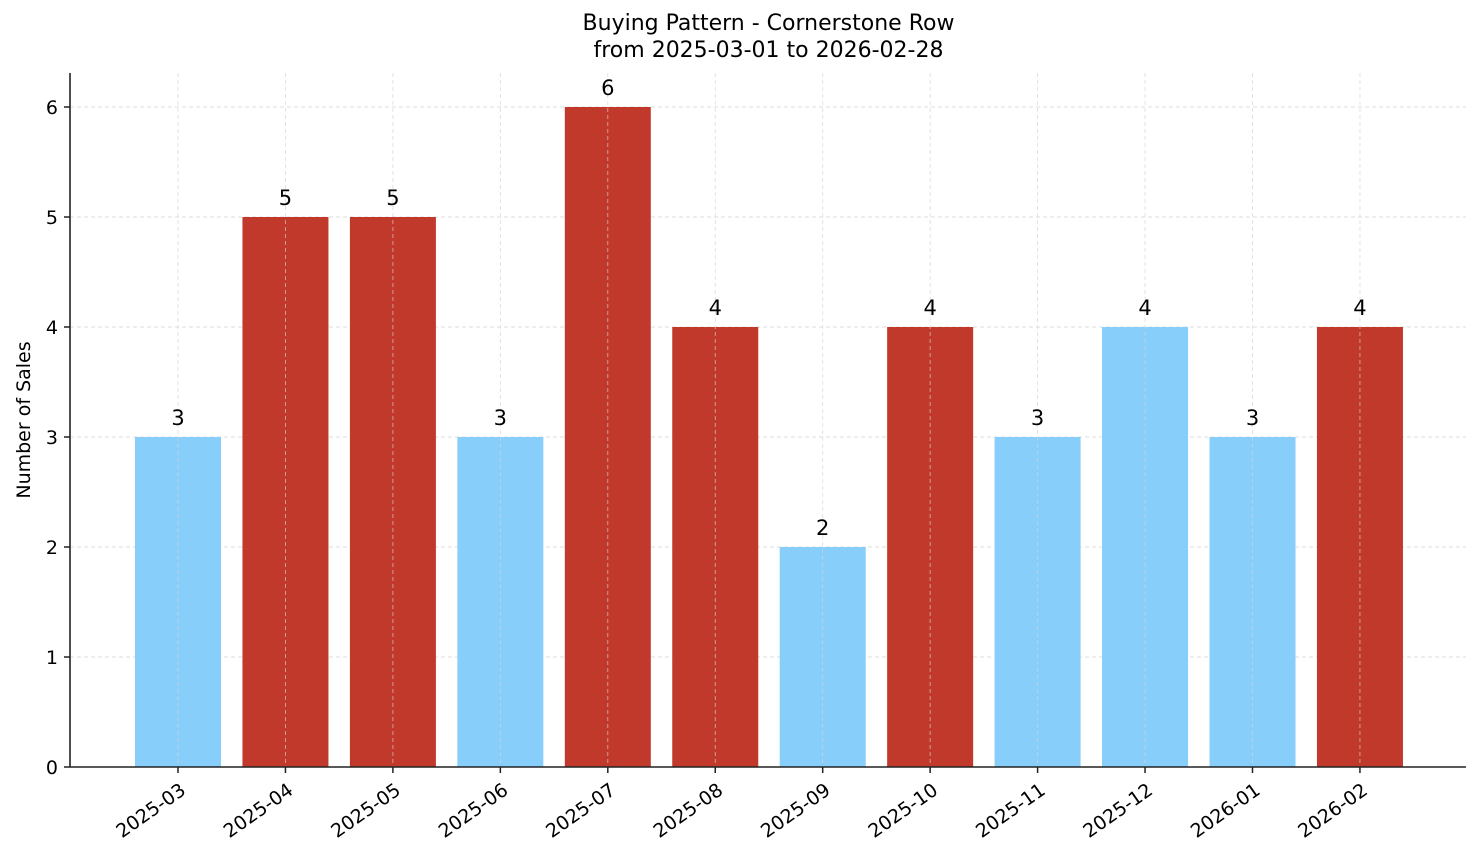 This screenshot has height=863, width=1481. I want to click on y-tick-label: 4, so click(52, 328).